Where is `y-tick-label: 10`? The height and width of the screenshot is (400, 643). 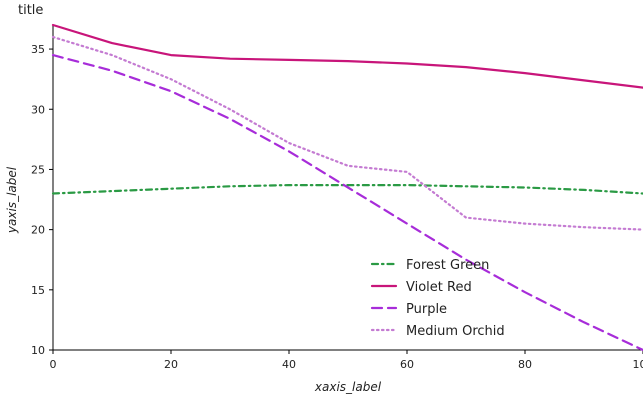 y-tick-label: 10 is located at coordinates (38, 350).